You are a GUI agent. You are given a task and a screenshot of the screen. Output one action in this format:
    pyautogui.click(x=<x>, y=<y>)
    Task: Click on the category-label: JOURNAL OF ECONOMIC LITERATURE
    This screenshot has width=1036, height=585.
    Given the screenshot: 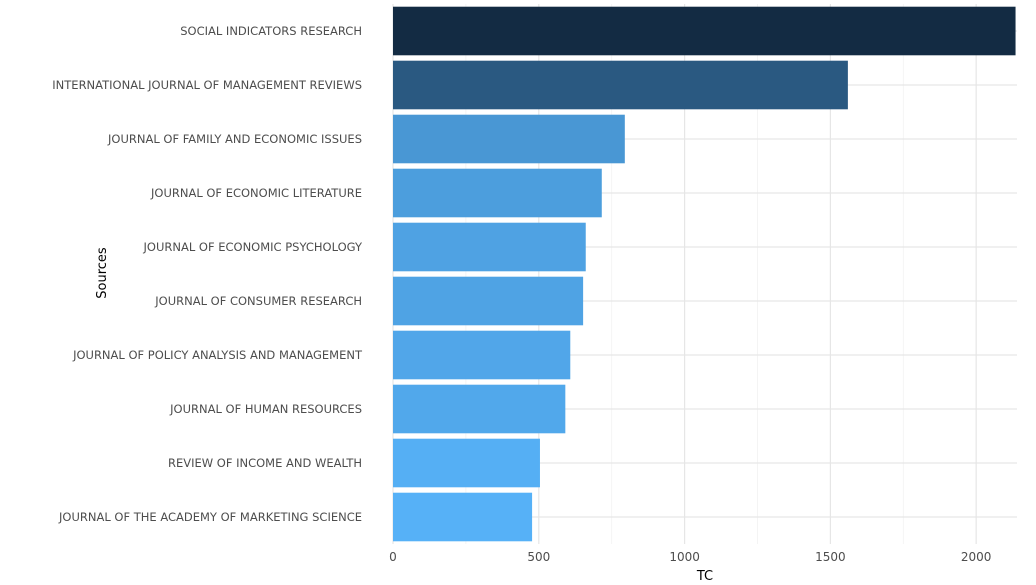 What is the action you would take?
    pyautogui.click(x=256, y=193)
    